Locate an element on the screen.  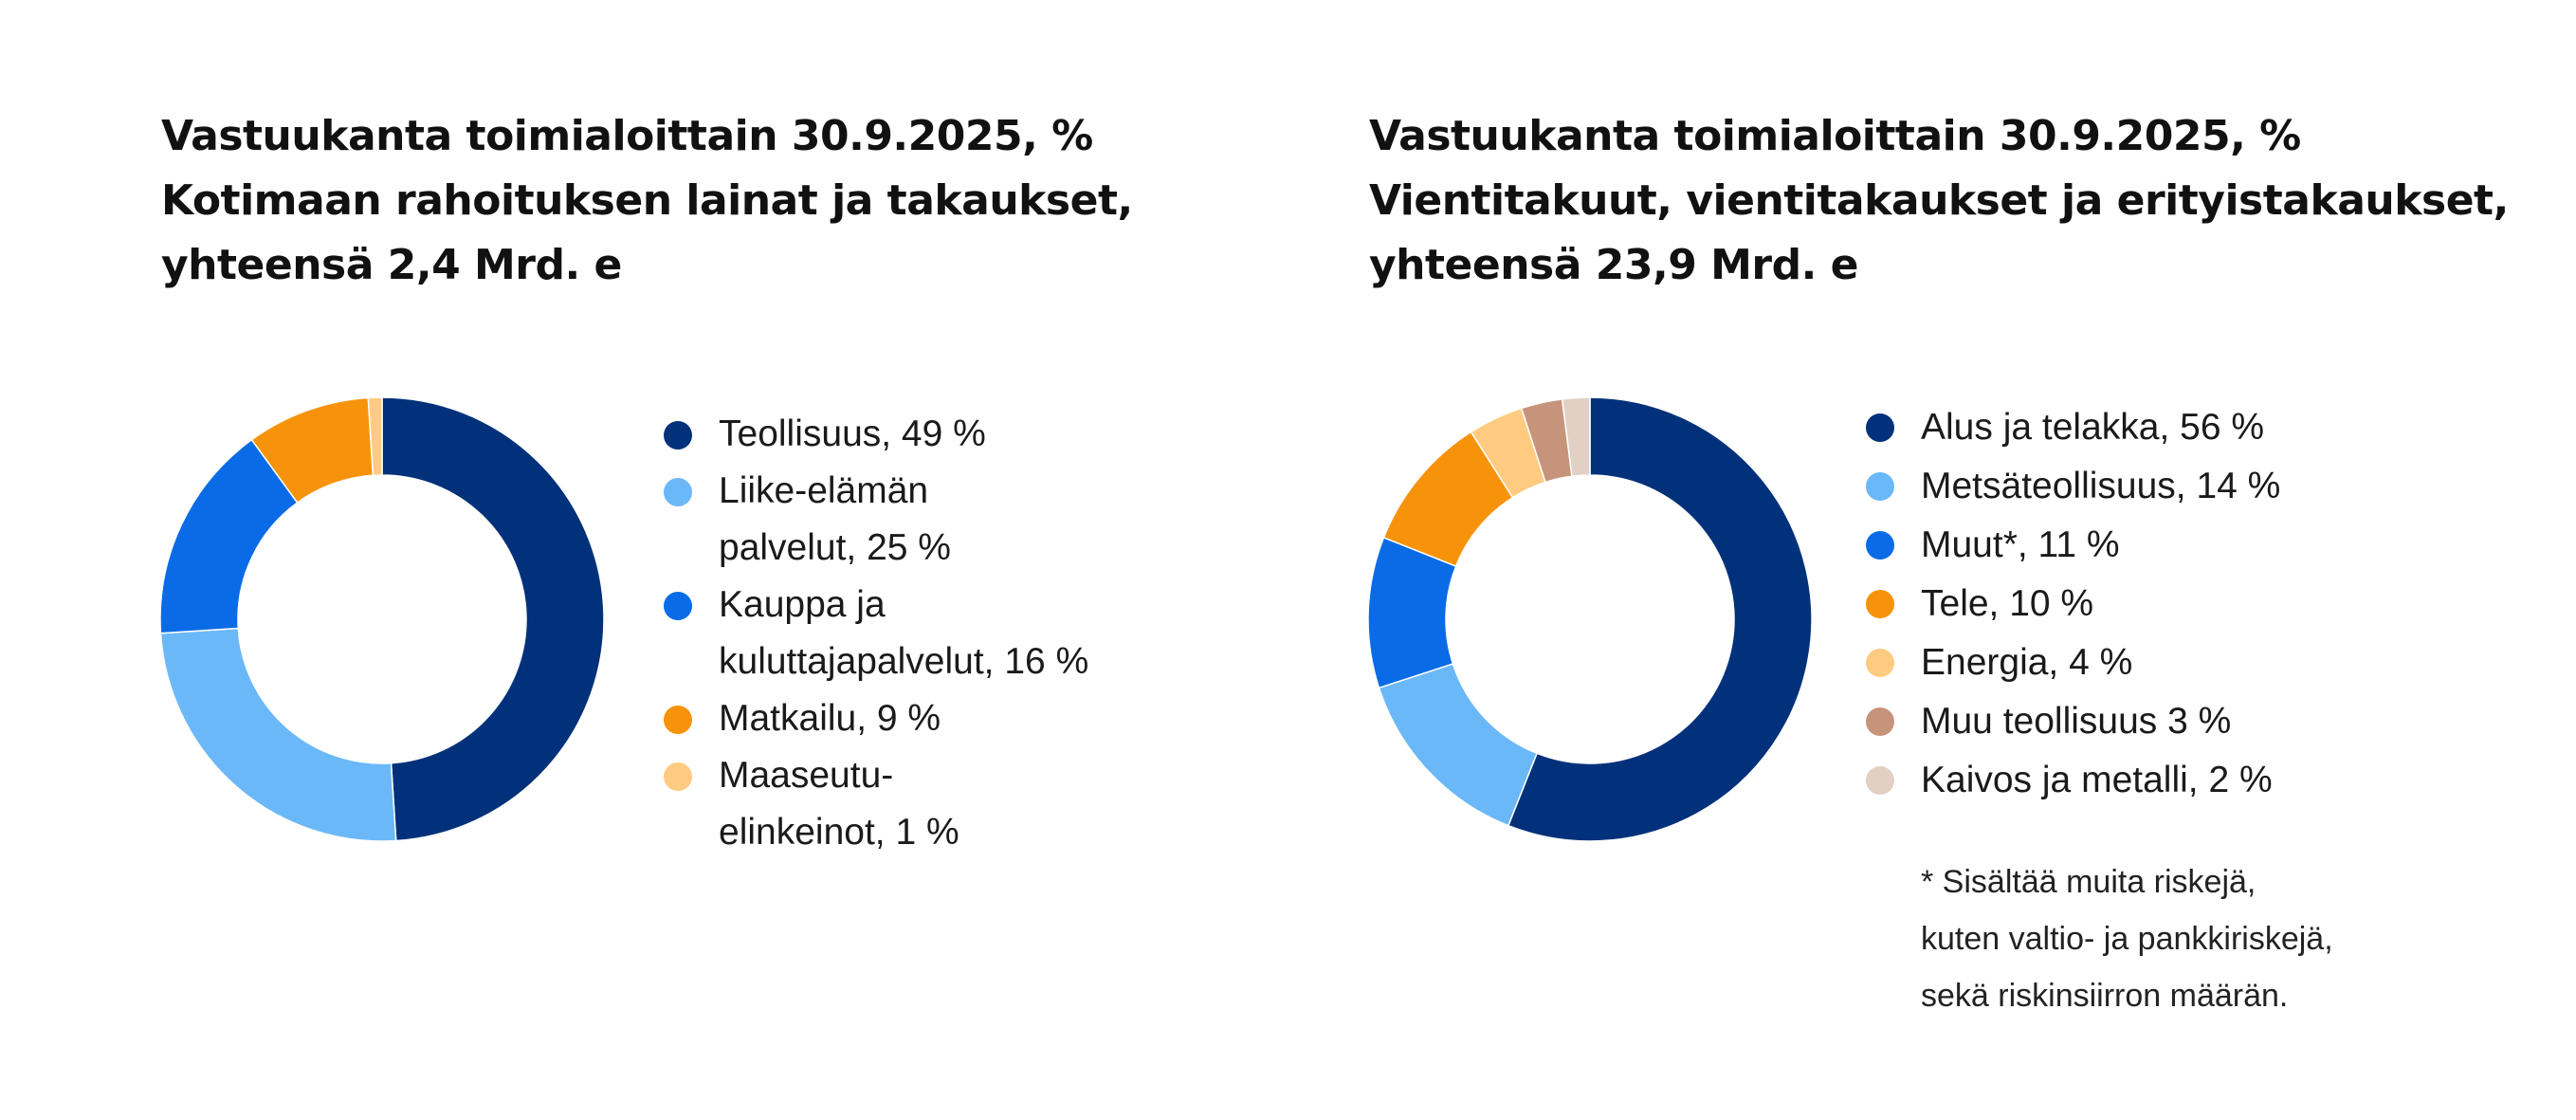
chart-title-line-3: yhteensä 2,4 Mrd. e is located at coordinates (391, 265).